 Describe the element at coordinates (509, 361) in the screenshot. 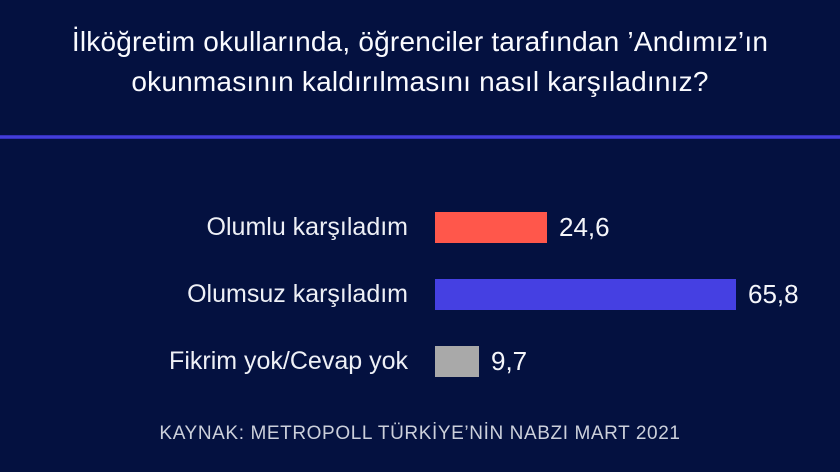

I see `value-label: 9,7` at that location.